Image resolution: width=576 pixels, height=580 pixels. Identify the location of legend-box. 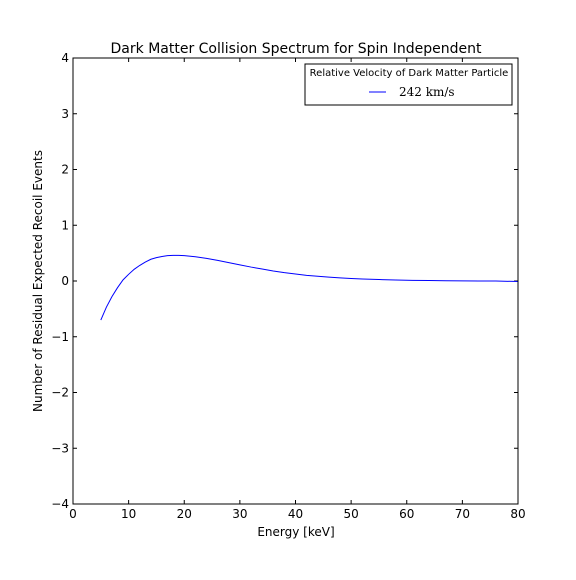
(408, 84).